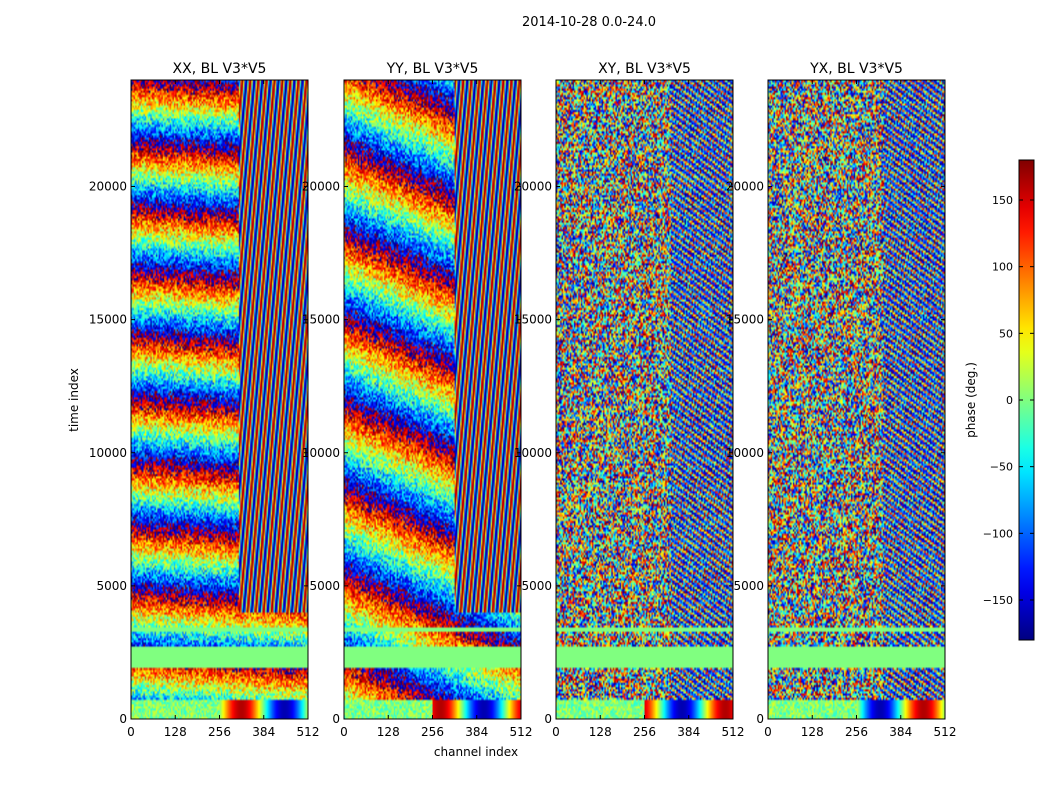 The image size is (1050, 800). I want to click on colorbar-label: phase (deg.), so click(971, 400).